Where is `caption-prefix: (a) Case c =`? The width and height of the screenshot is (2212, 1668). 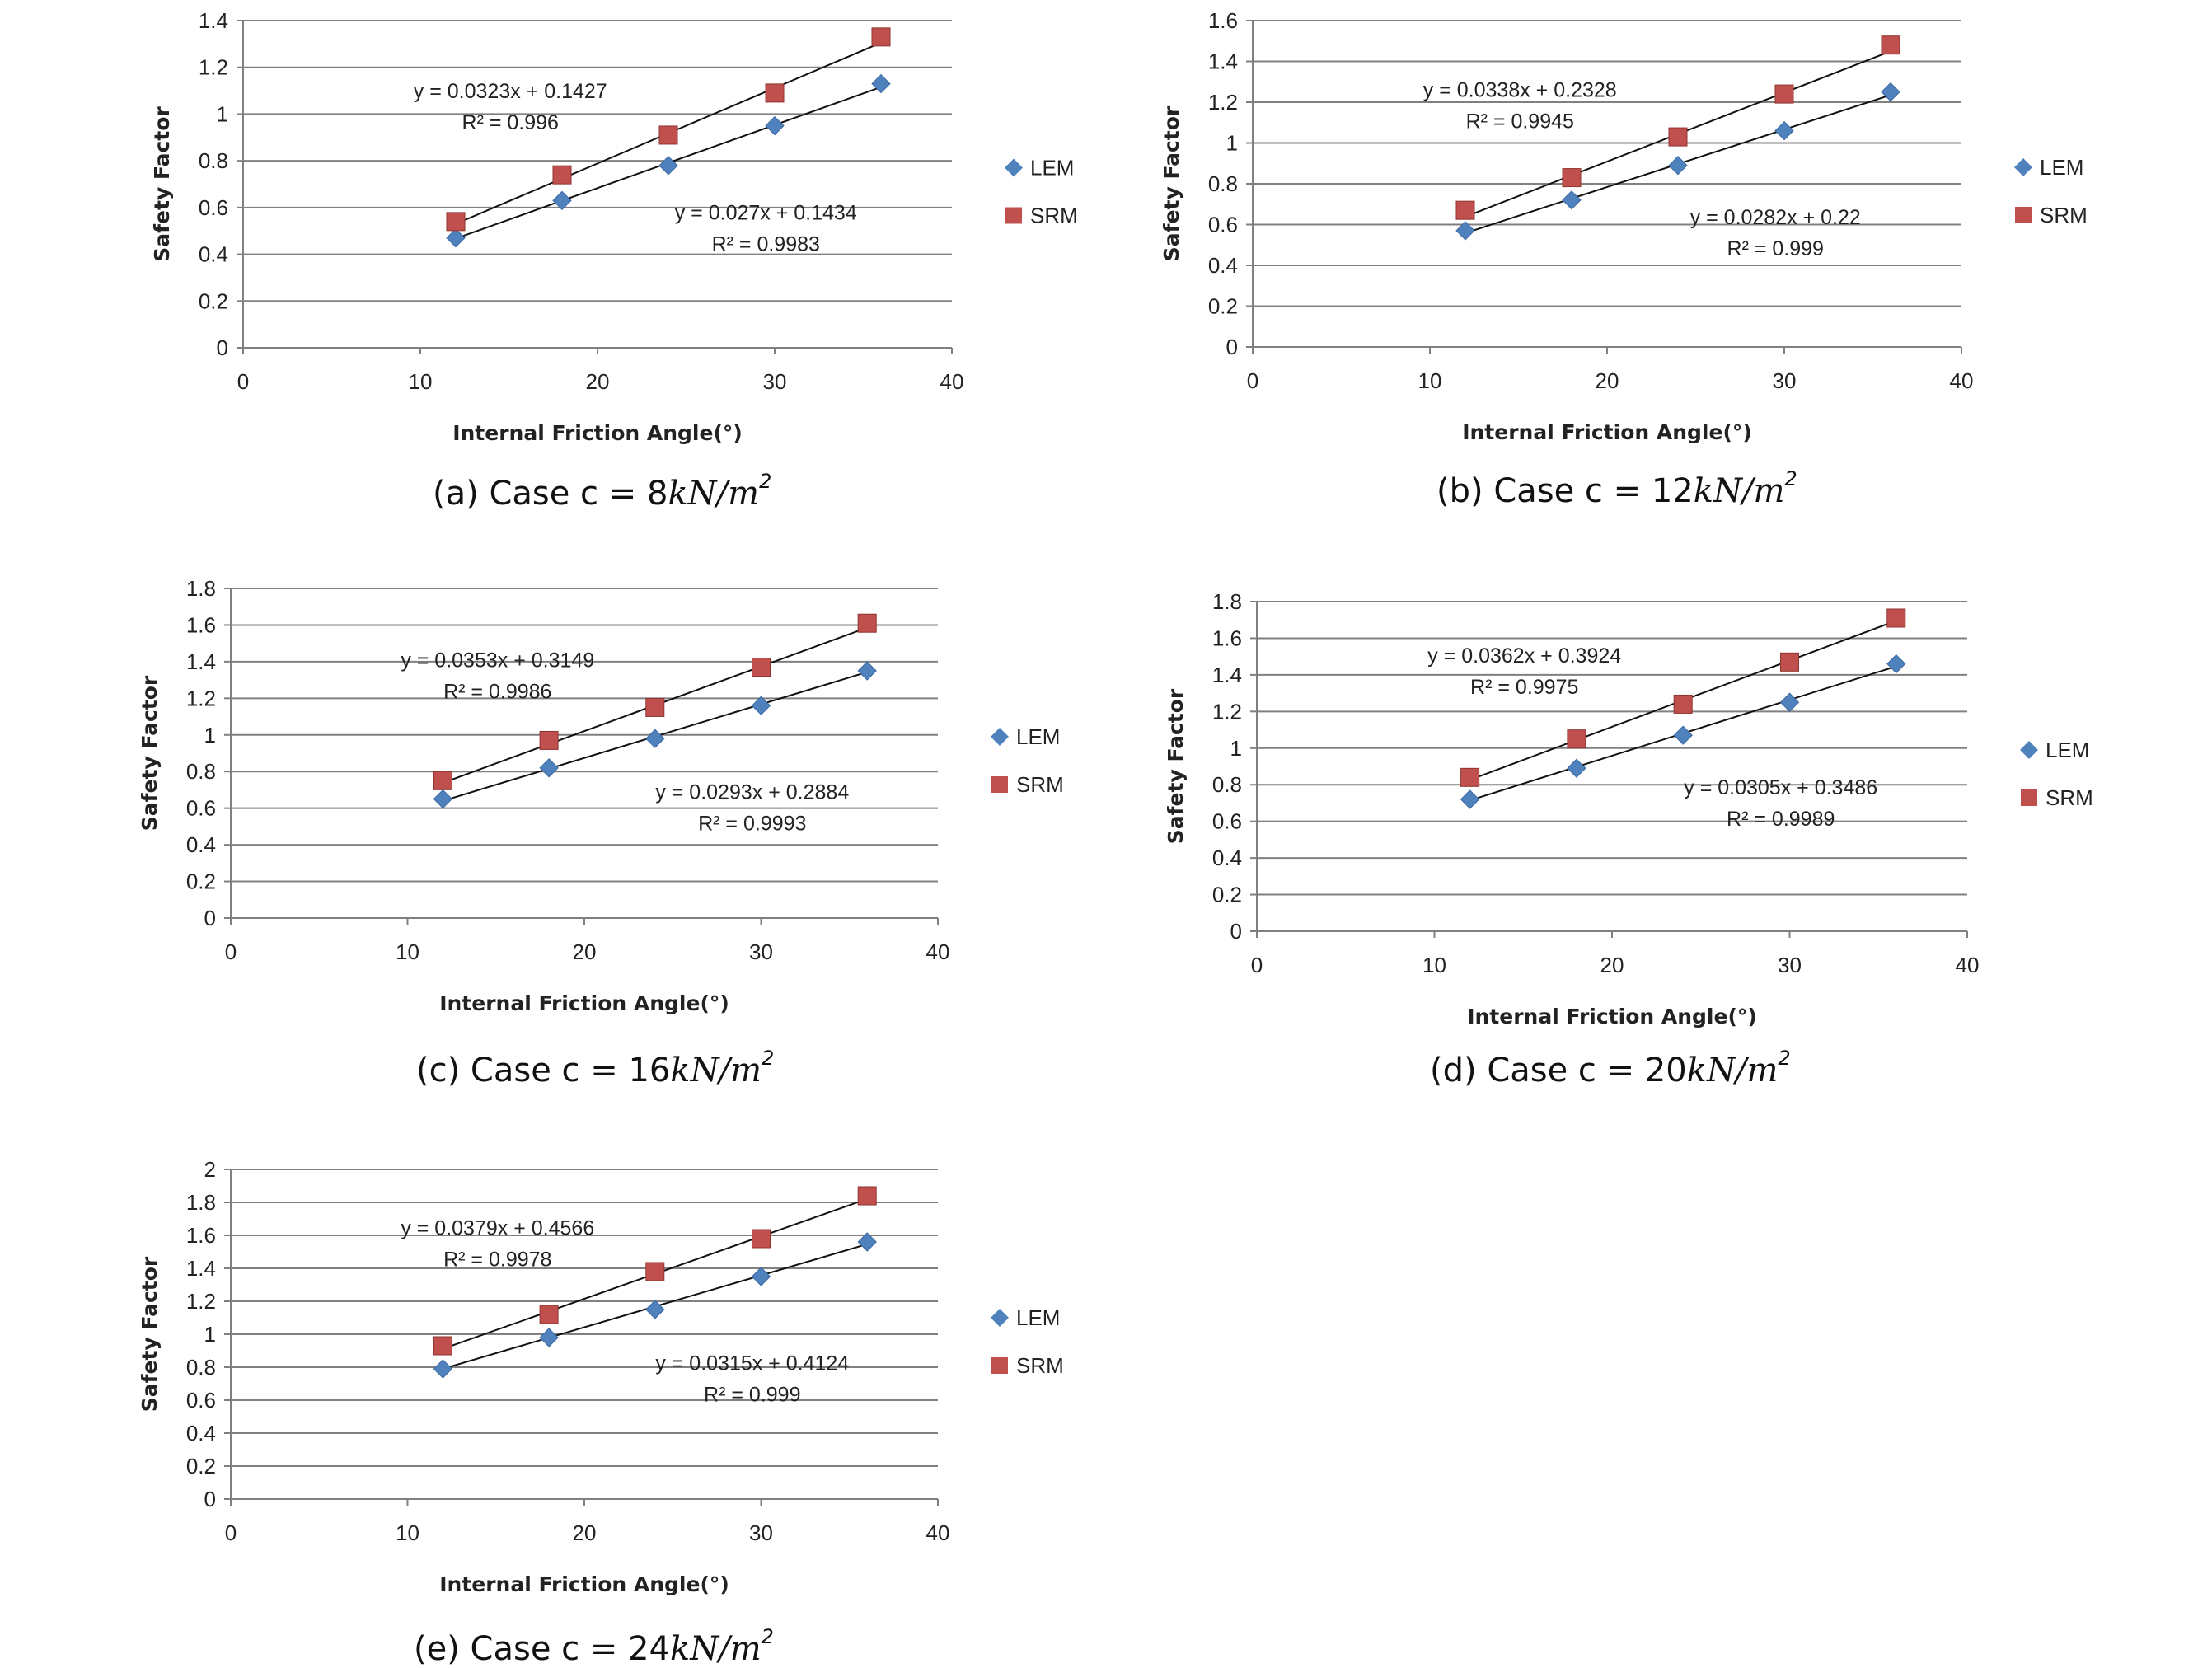
caption-prefix: (a) Case c = is located at coordinates (540, 494).